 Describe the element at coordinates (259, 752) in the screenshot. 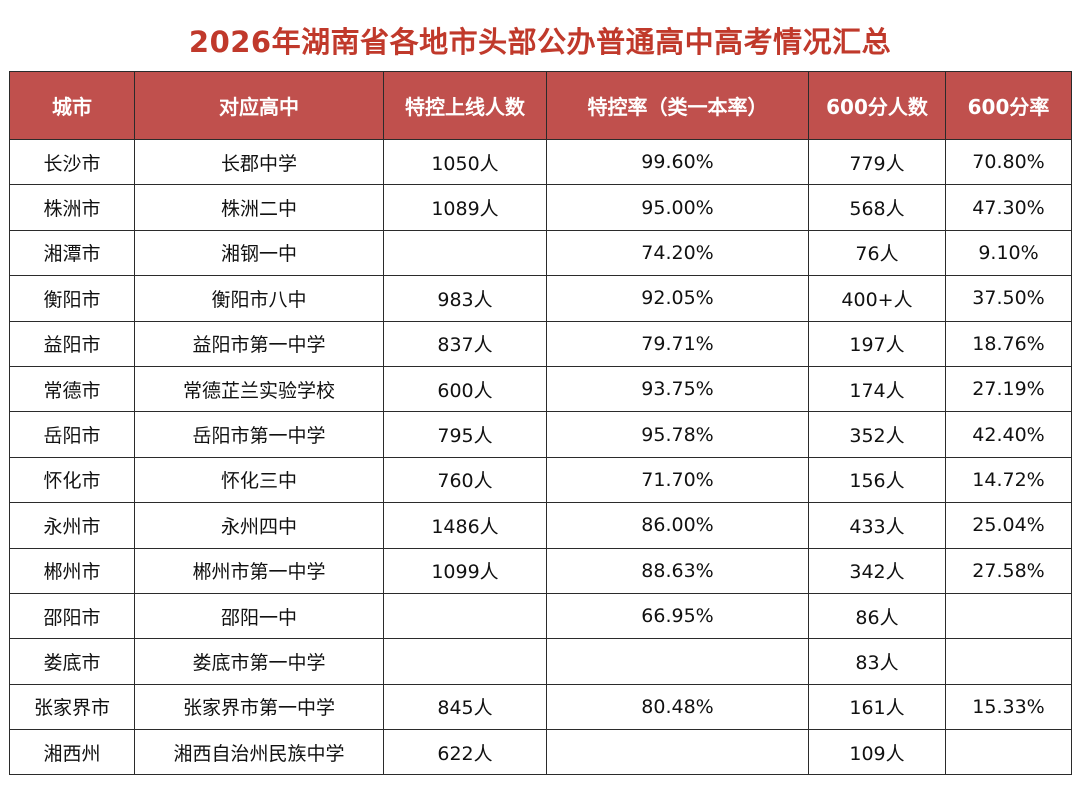

I see `cell-school: 湘西自治州民族中学` at that location.